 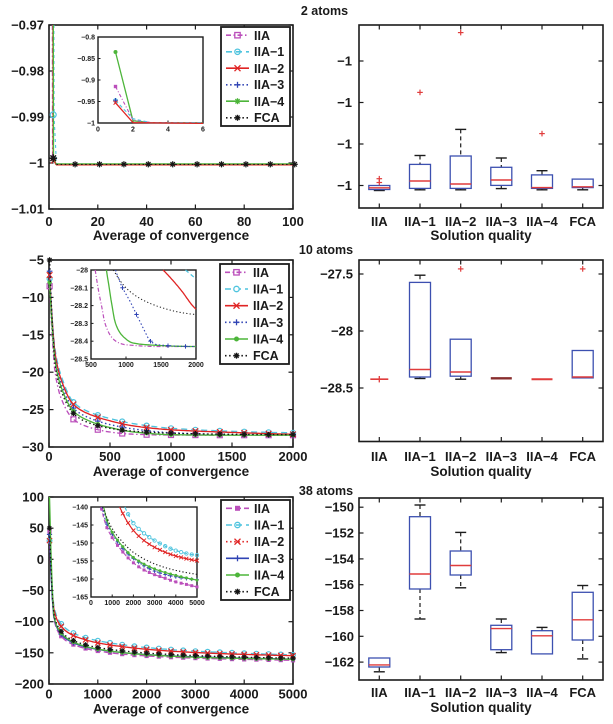 I want to click on svg-text: 4, so click(x=168, y=130).